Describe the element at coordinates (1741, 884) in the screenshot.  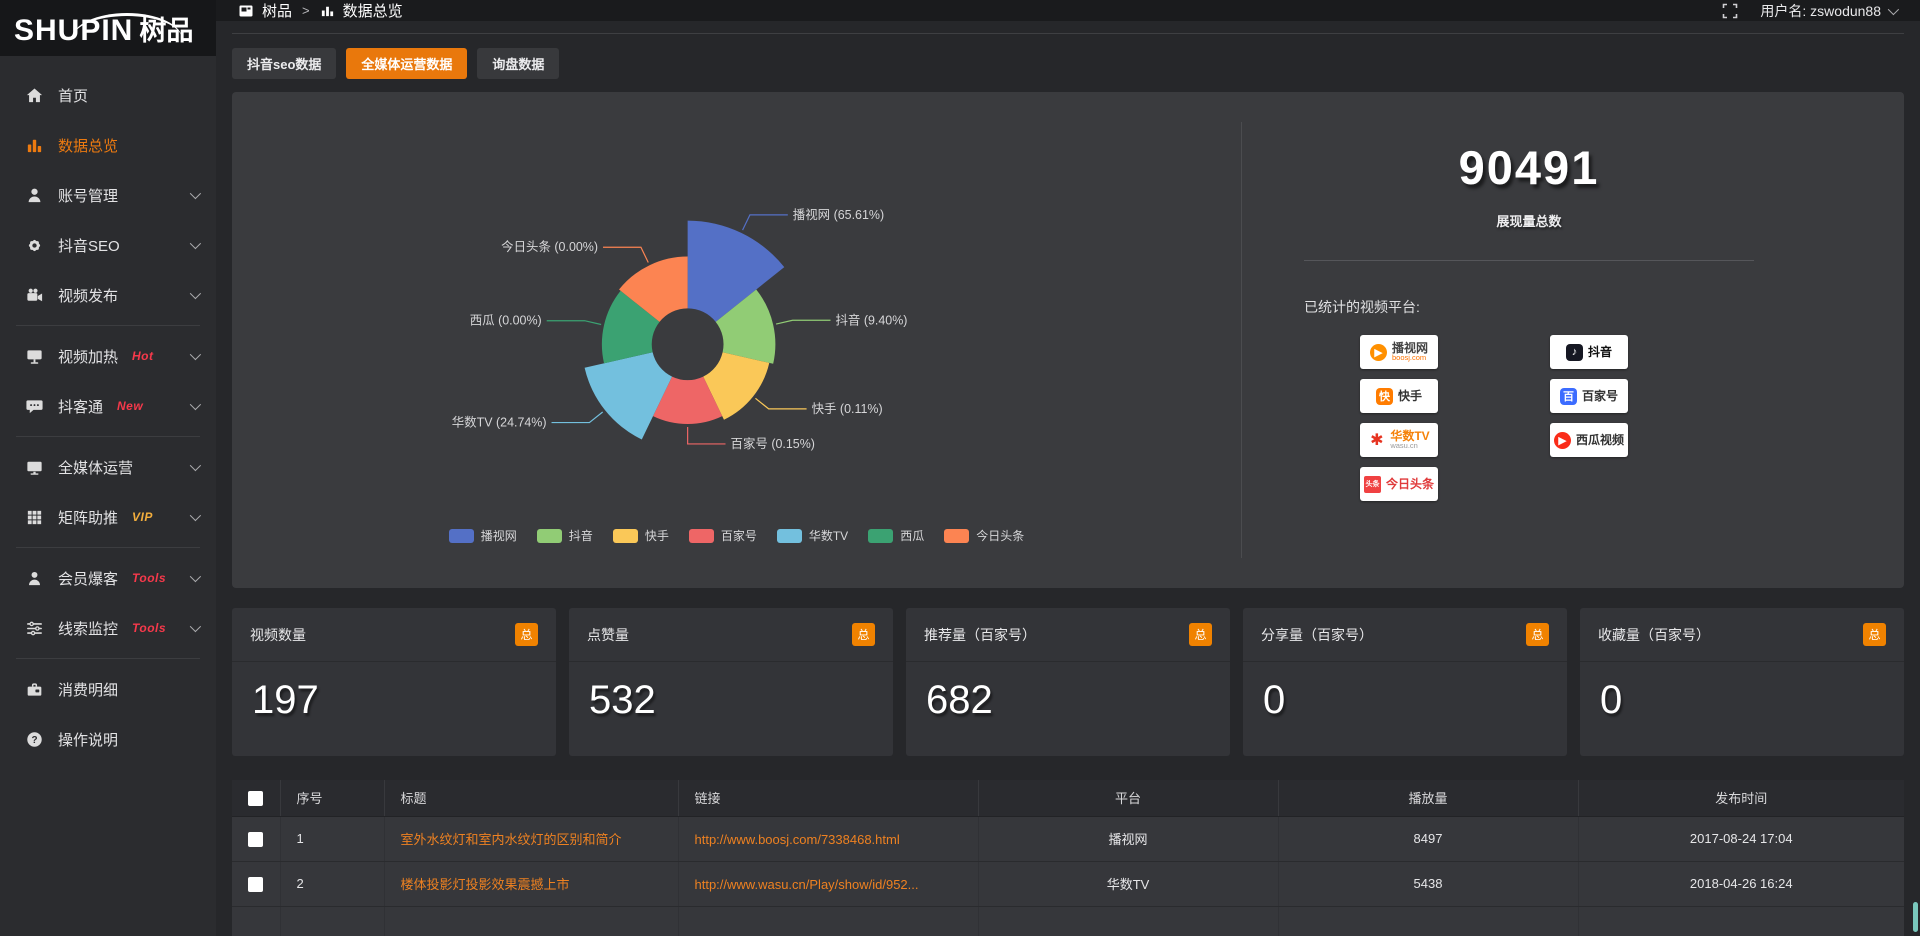
I see `cell-time: 2018-04-26 16:24` at that location.